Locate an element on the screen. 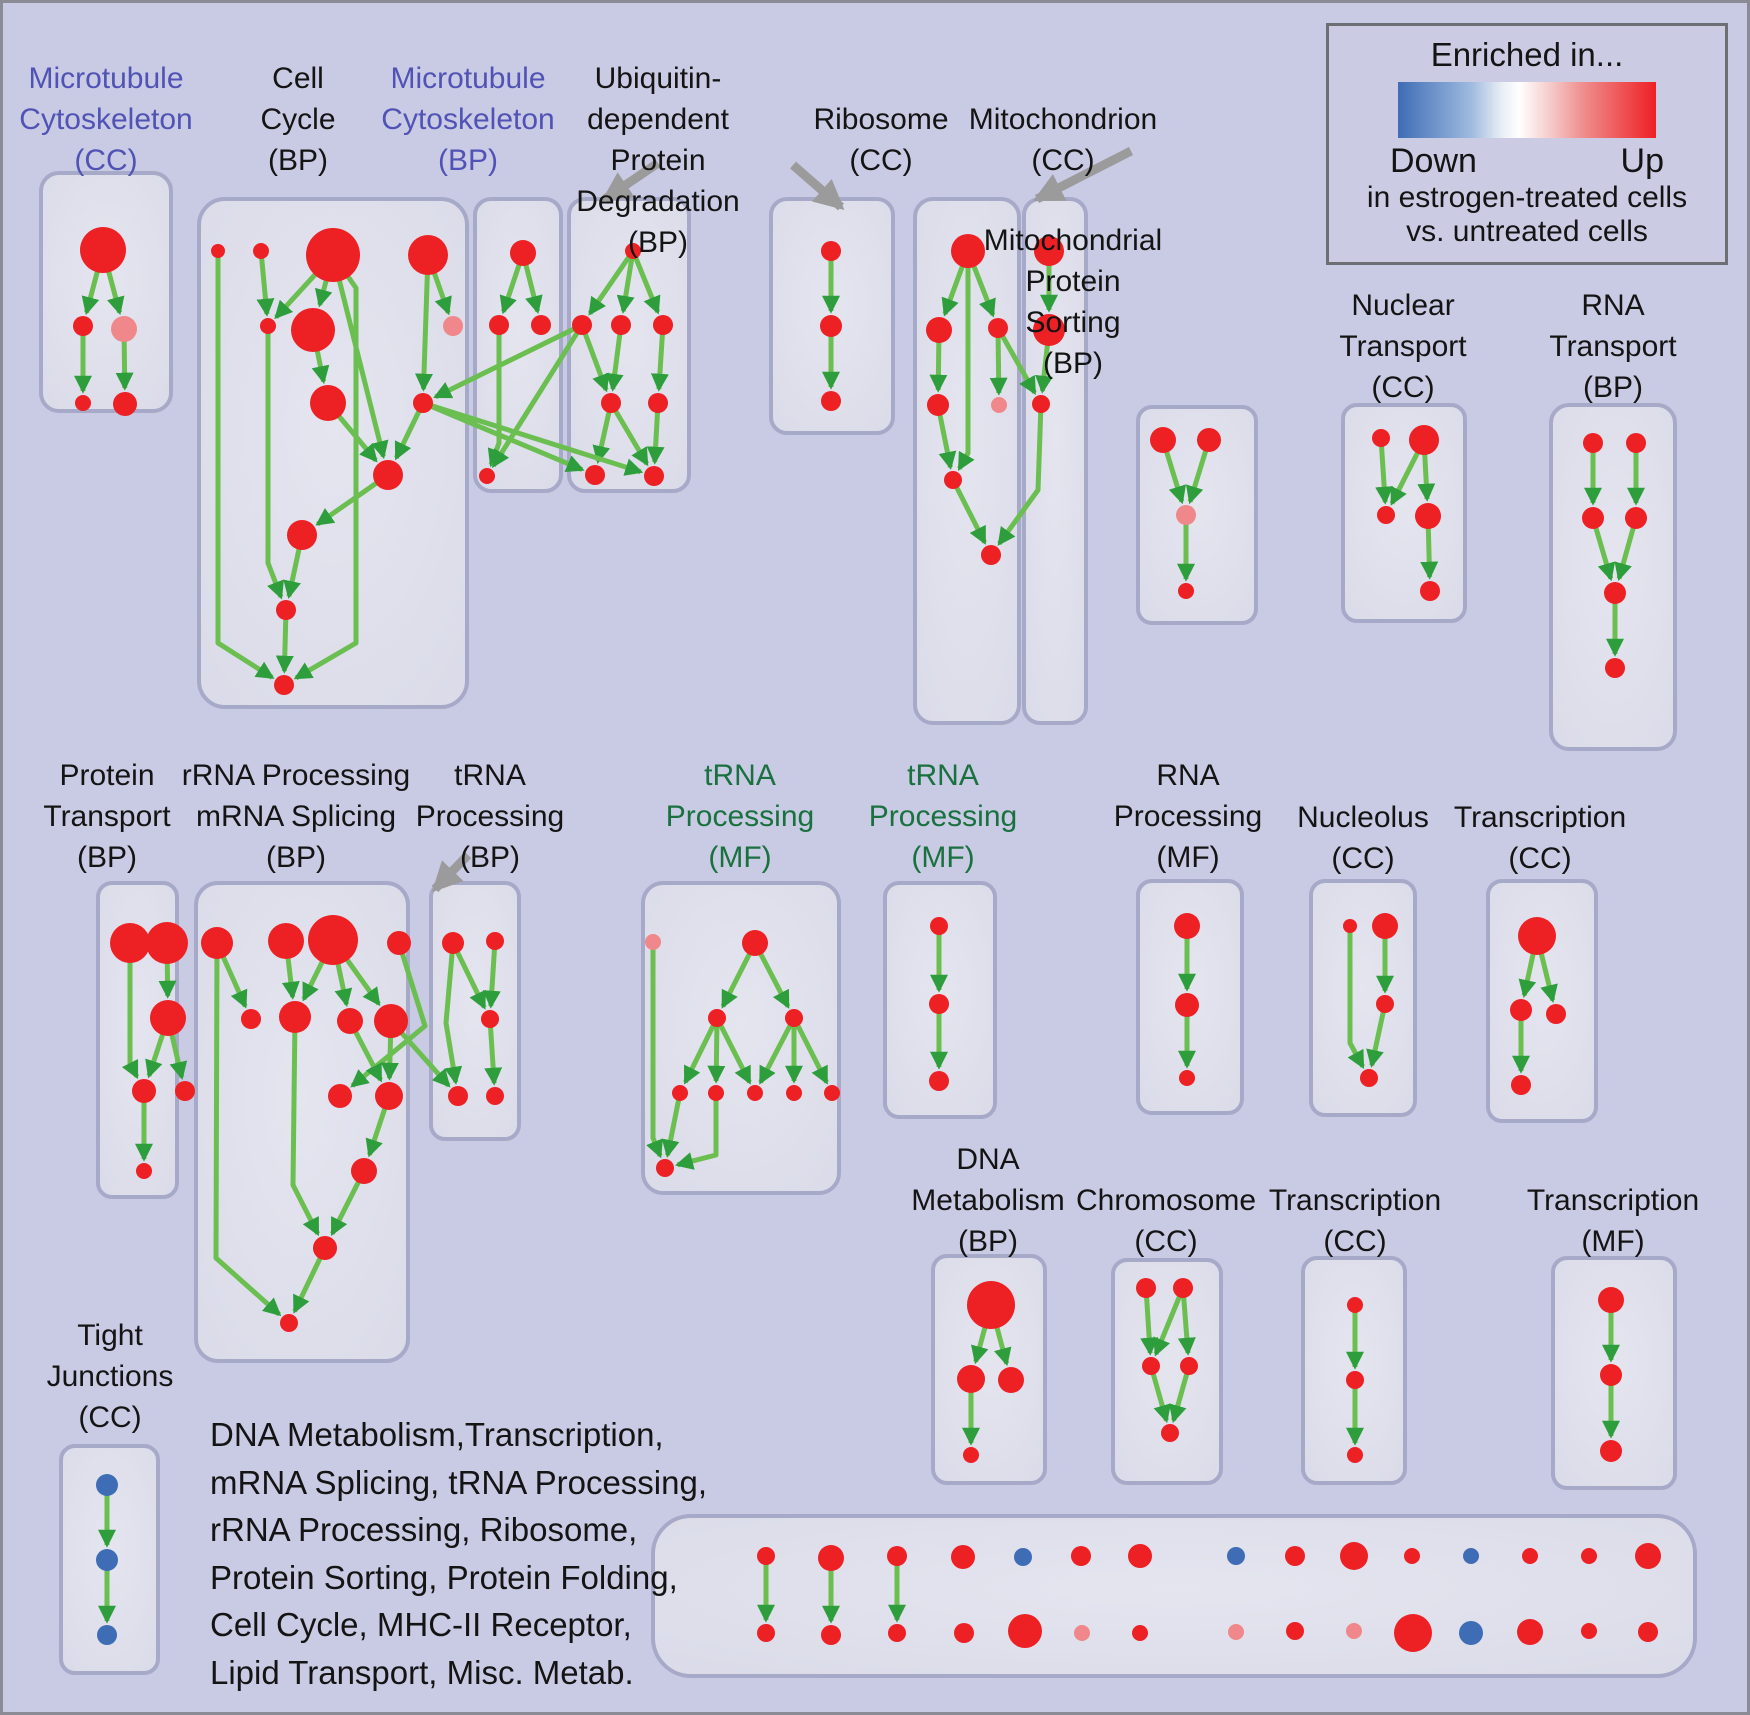 The width and height of the screenshot is (1750, 1715). cluster-label-rrna-bp: rRNA Processing mRNA Splicing (BP) is located at coordinates (296, 816).